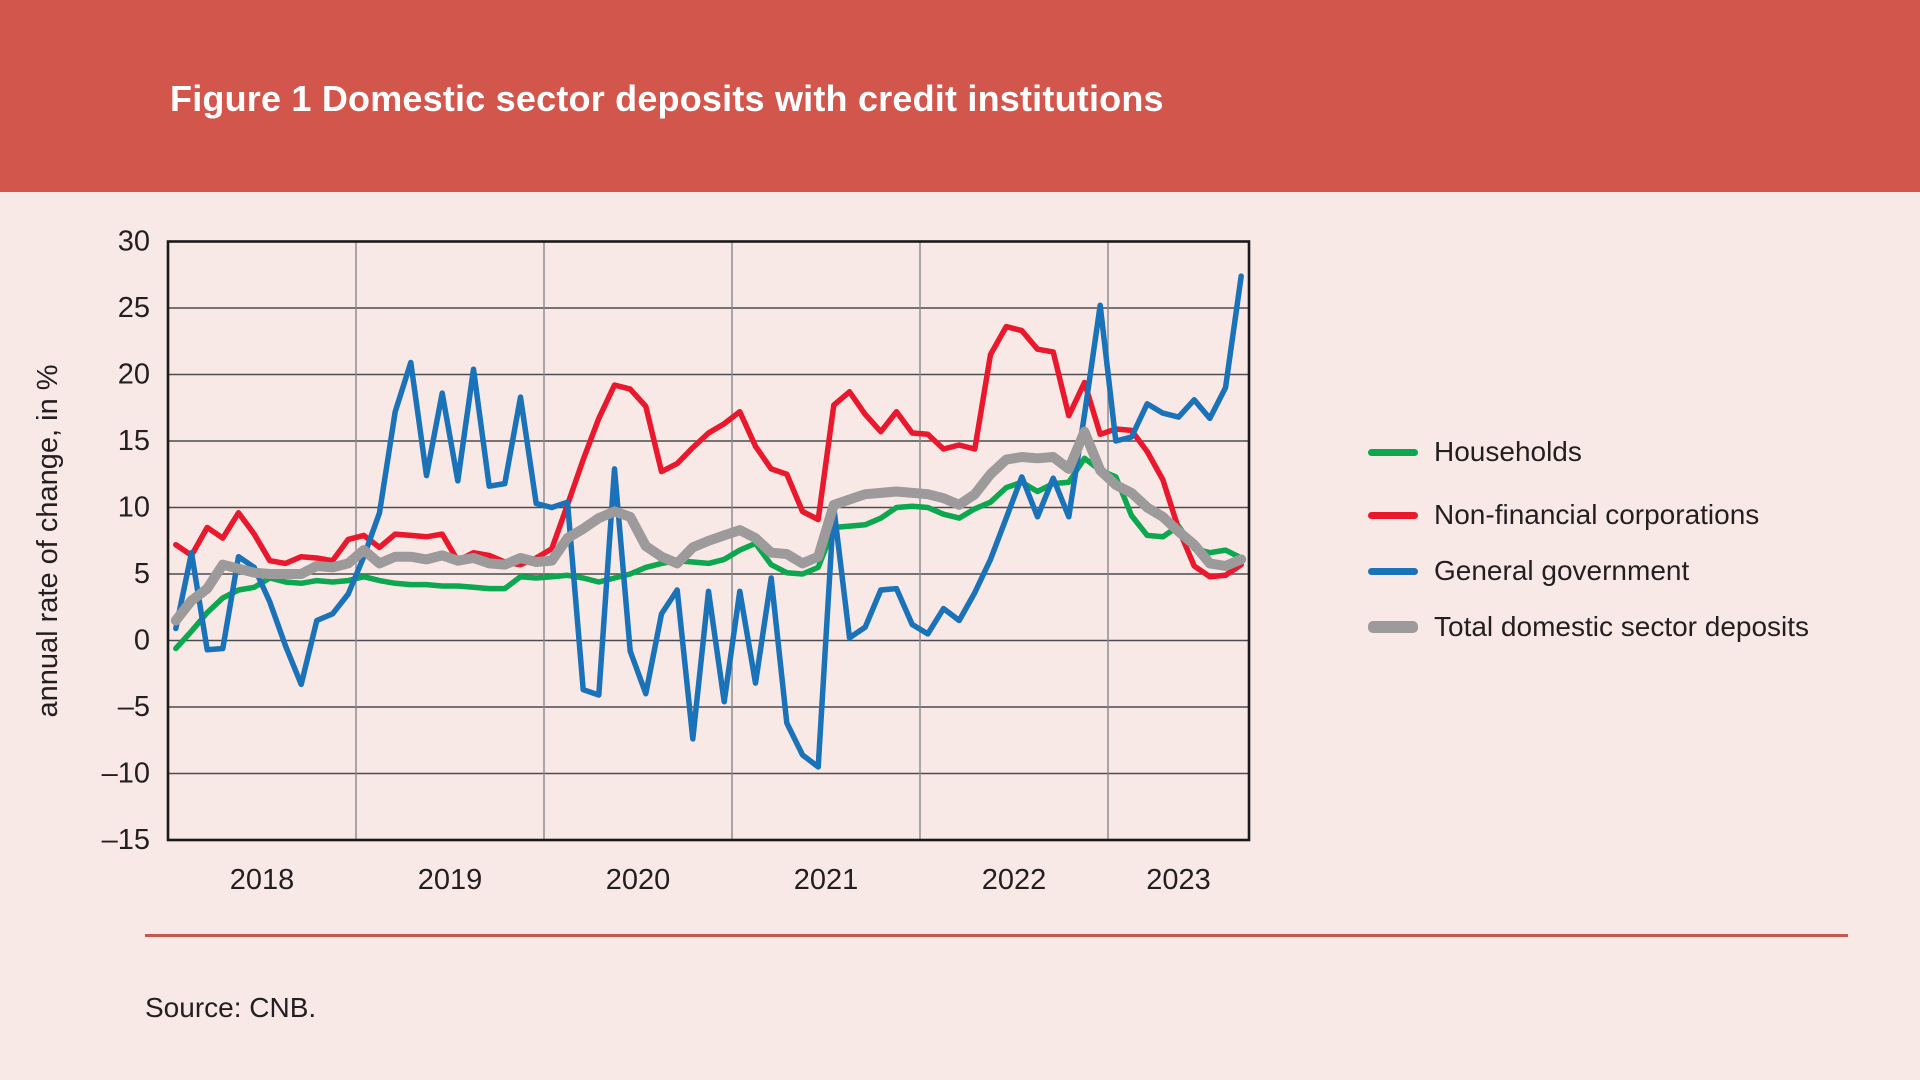  What do you see at coordinates (126, 774) in the screenshot?
I see `y-tick-label: –10` at bounding box center [126, 774].